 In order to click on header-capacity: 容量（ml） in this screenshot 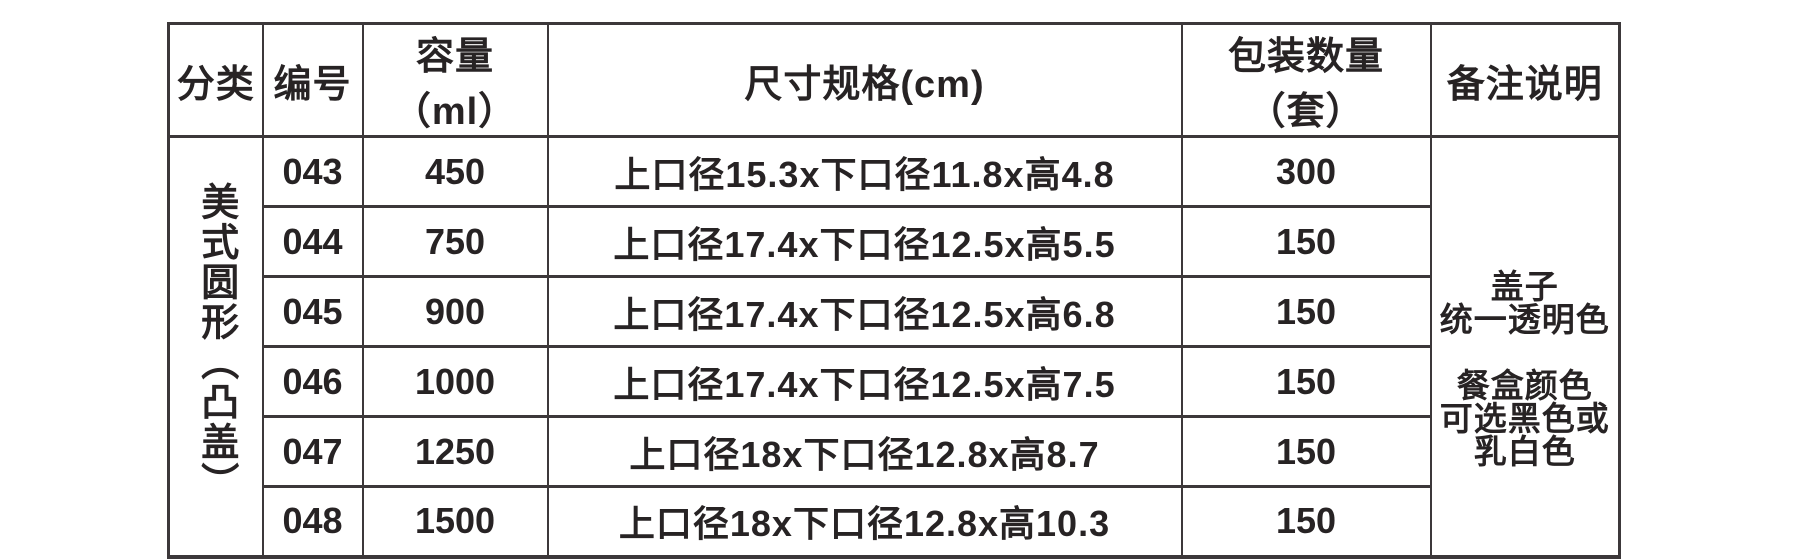, I will do `click(455, 80)`.